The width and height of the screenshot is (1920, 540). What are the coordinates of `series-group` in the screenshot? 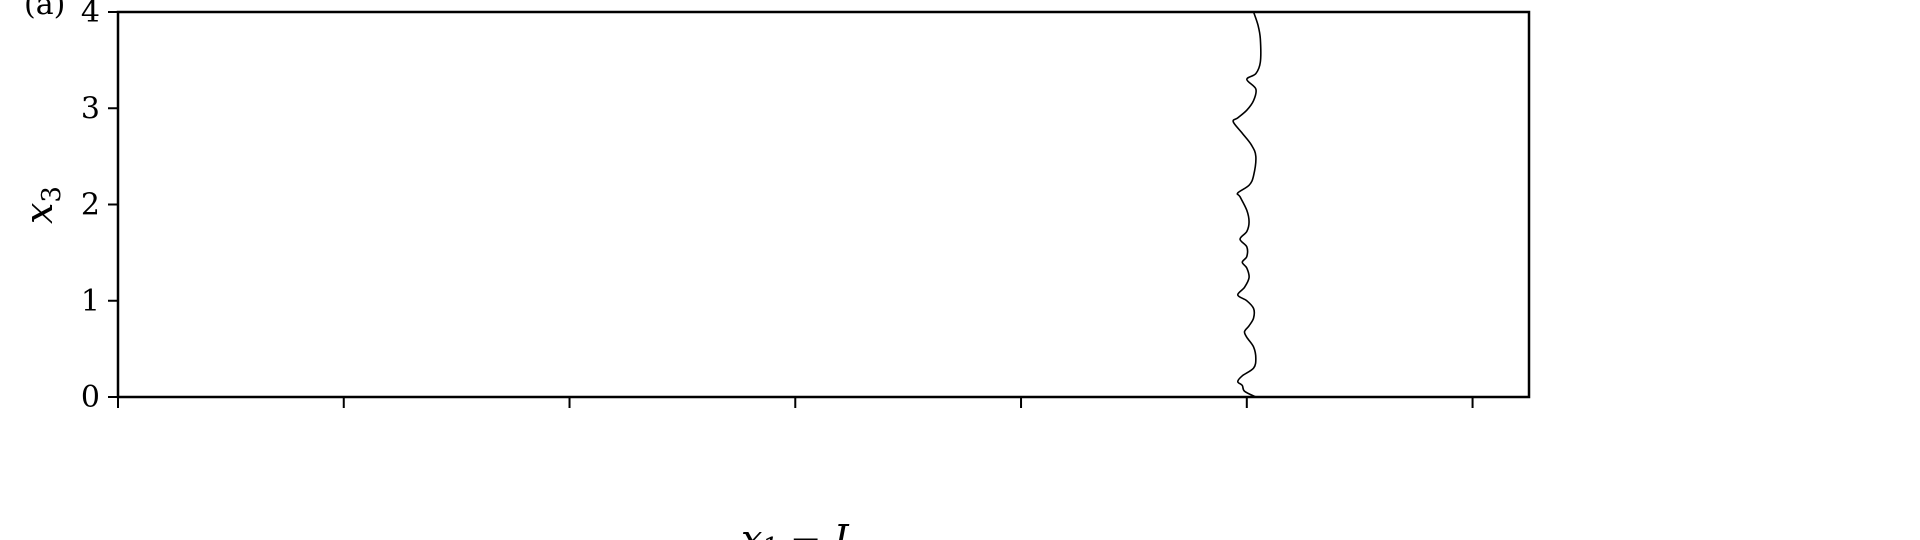 It's located at (1247, 204).